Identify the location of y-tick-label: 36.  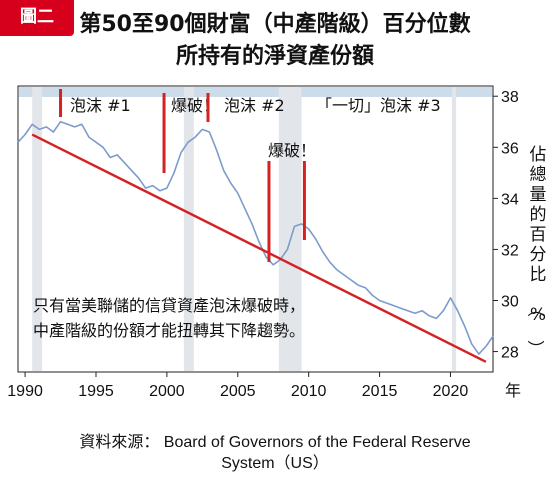
(510, 148).